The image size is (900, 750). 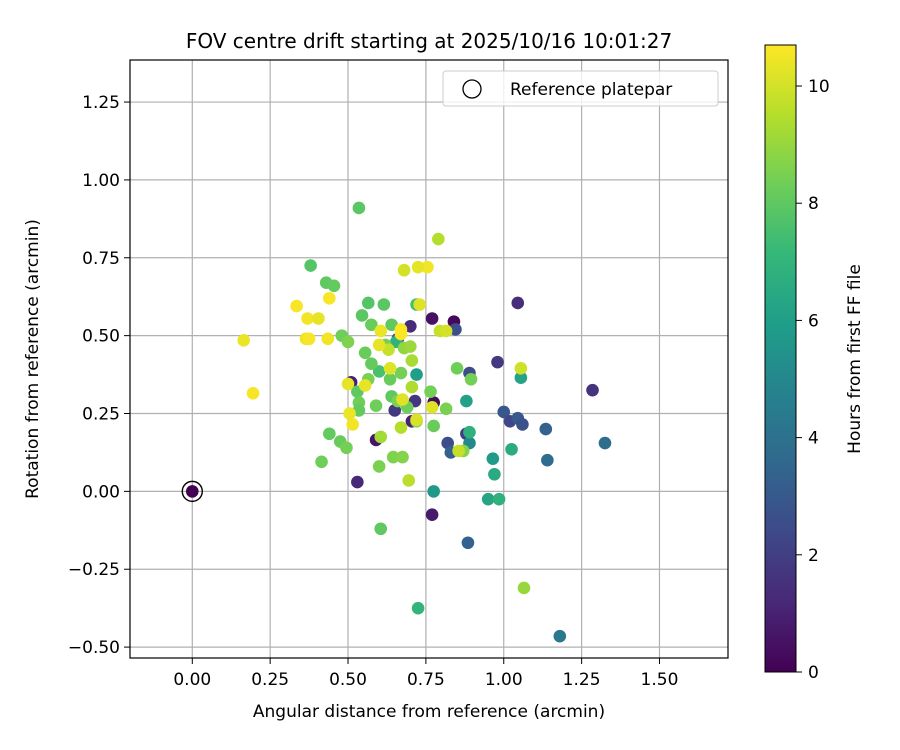 I want to click on colorbar-tick-label: 2, so click(x=813, y=556).